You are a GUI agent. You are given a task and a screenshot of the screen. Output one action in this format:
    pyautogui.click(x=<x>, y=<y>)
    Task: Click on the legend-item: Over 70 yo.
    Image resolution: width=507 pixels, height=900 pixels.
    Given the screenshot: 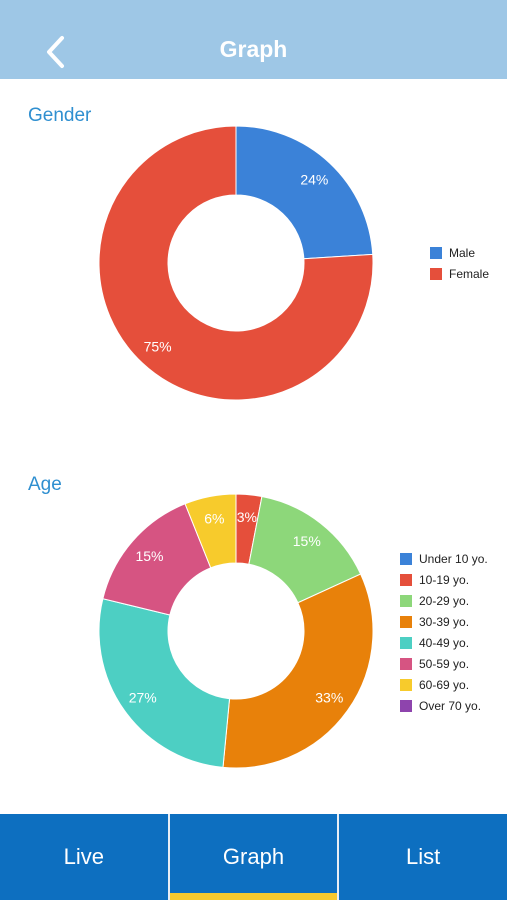 What is the action you would take?
    pyautogui.click(x=444, y=705)
    